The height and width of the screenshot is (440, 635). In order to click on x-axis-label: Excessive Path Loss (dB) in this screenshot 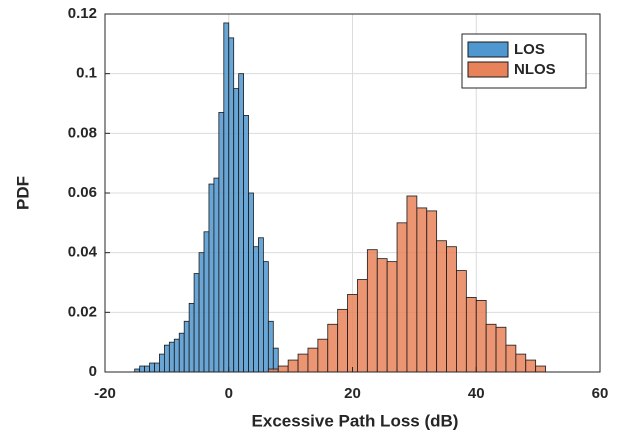, I will do `click(355, 420)`.